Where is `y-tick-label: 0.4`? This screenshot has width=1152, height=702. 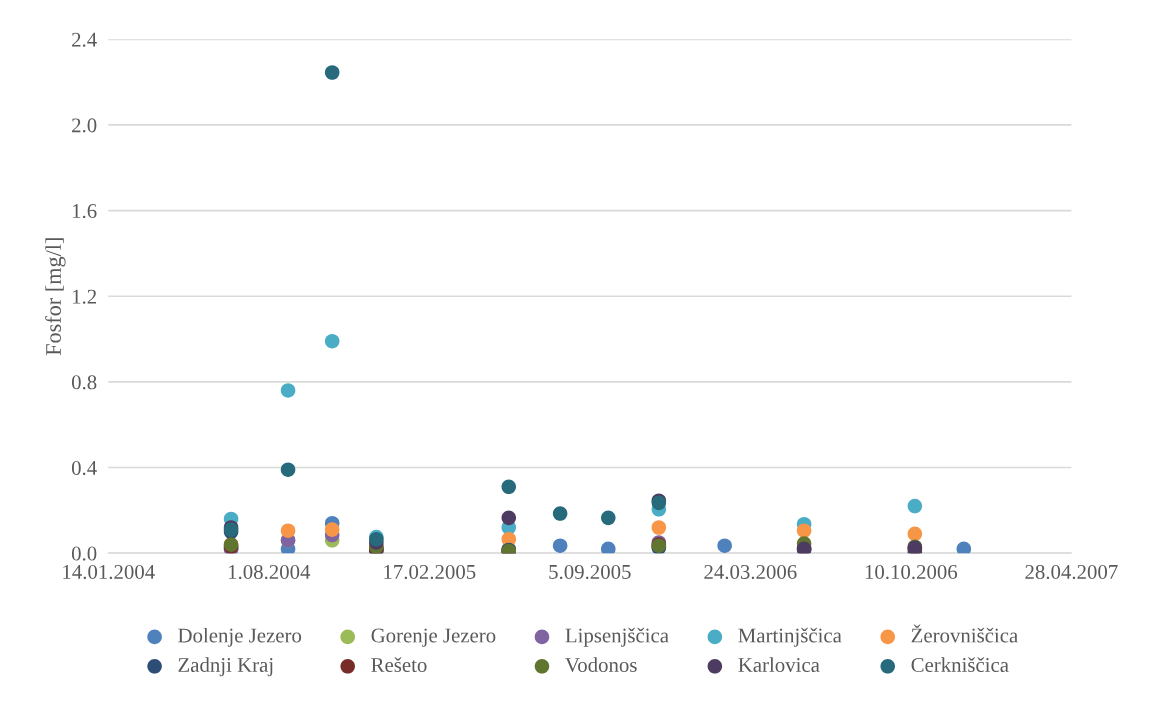 y-tick-label: 0.4 is located at coordinates (84, 468).